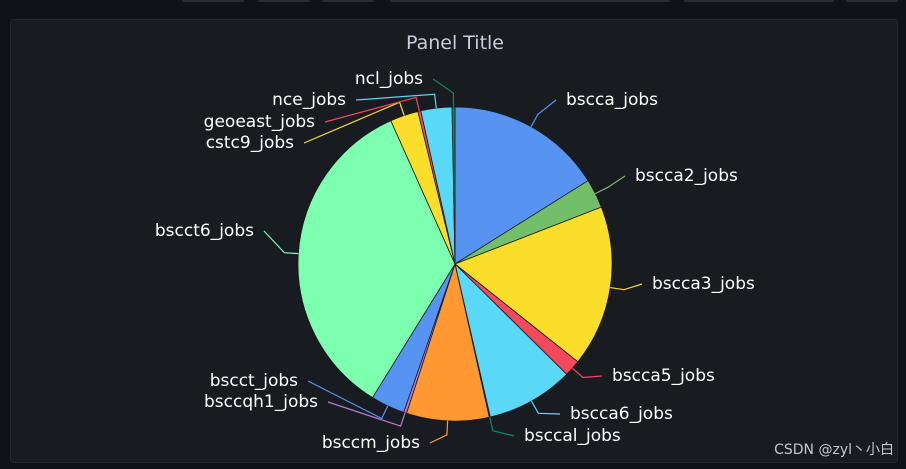  What do you see at coordinates (610, 185) in the screenshot?
I see `leader-line-bscca2-jobs` at bounding box center [610, 185].